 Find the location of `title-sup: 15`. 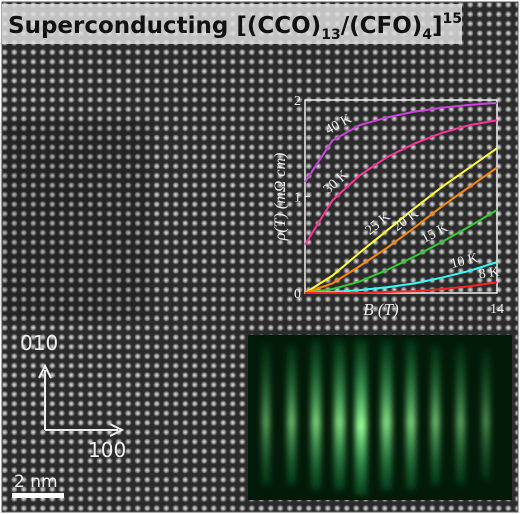

title-sup: 15 is located at coordinates (452, 19).